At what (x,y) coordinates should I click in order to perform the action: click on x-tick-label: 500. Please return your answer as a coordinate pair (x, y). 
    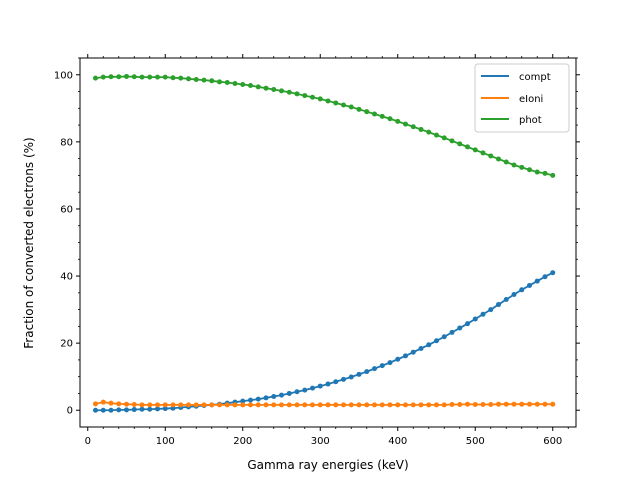
    Looking at the image, I should click on (475, 441).